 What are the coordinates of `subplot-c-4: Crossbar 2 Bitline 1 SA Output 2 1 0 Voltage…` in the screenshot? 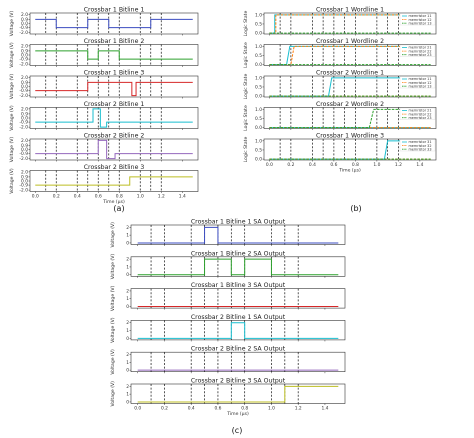 It's located at (228, 328).